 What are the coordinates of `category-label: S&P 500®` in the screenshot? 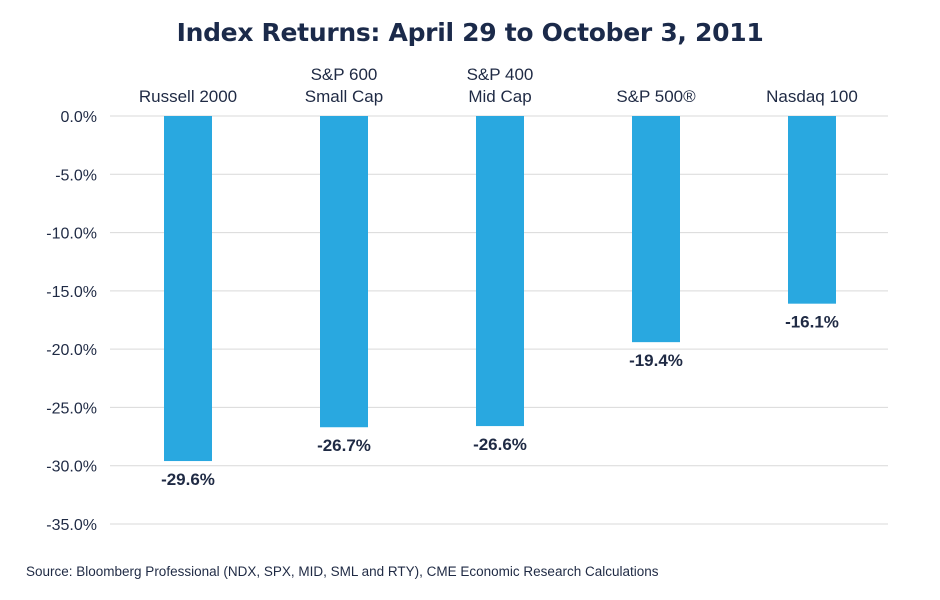 It's located at (656, 96).